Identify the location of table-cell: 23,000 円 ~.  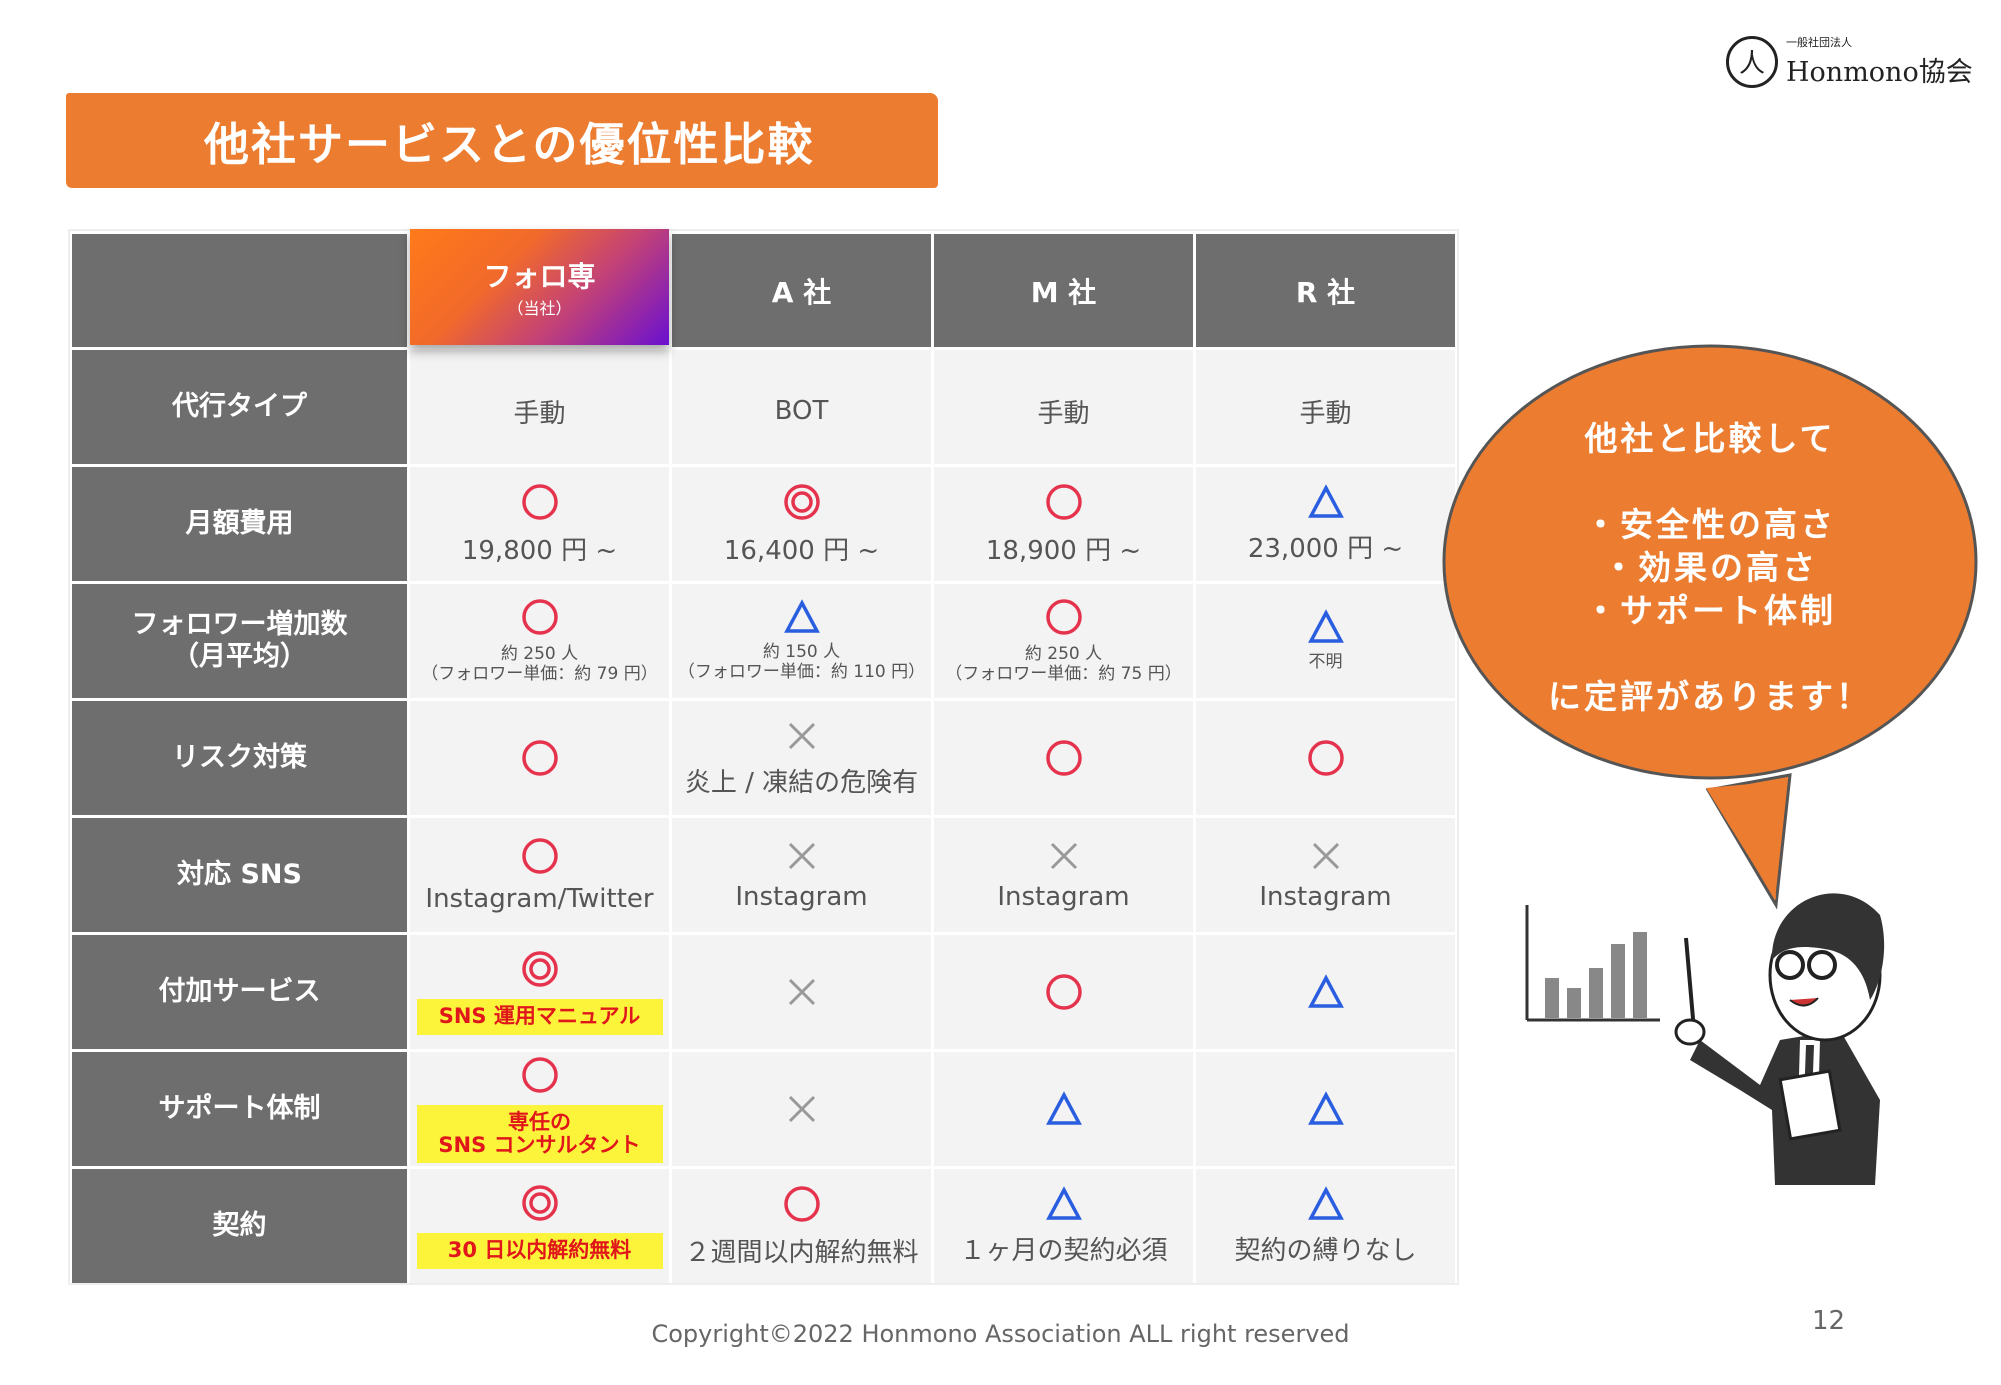
(1325, 524).